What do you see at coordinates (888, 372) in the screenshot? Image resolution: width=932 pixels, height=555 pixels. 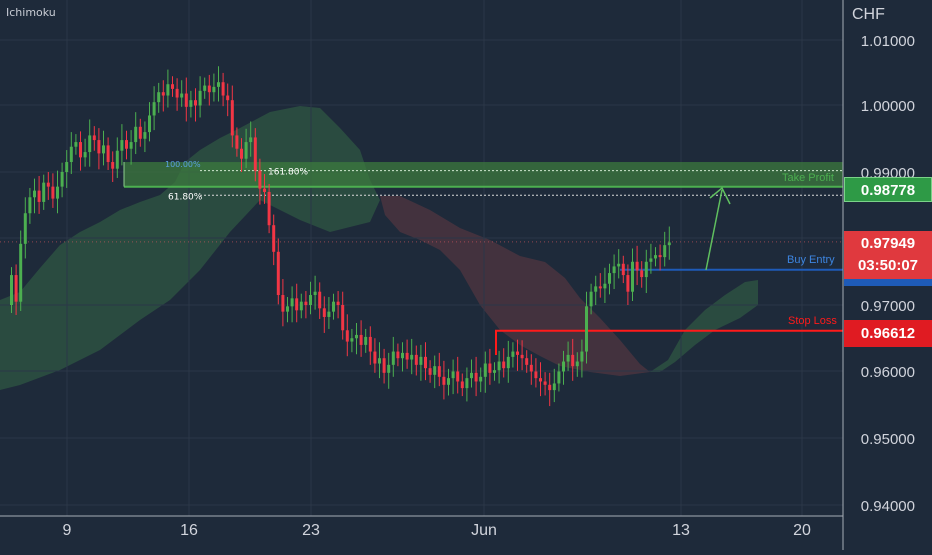 I see `y-tick-label: 0.96000` at bounding box center [888, 372].